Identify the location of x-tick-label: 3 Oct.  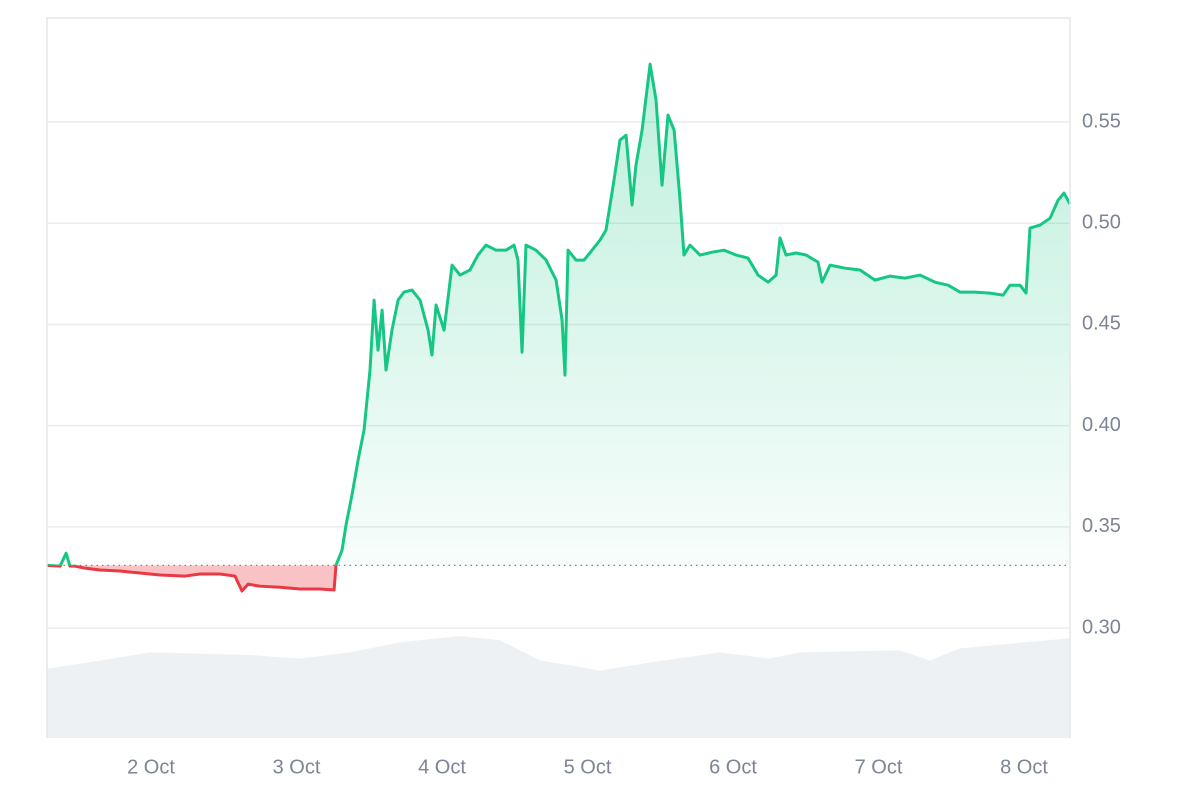
(297, 767).